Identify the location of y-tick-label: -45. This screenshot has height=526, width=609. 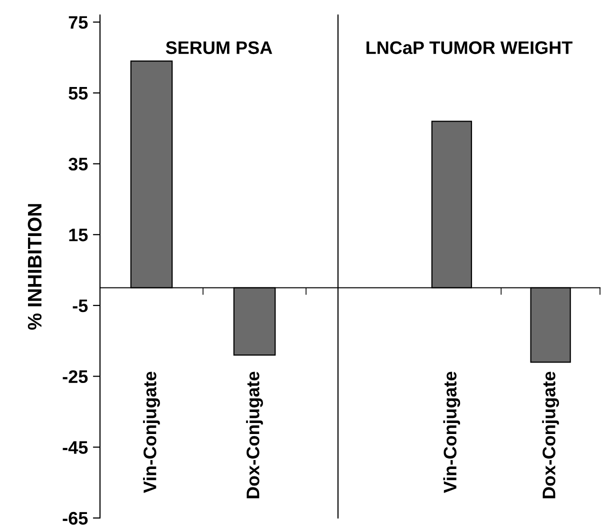
(75, 447).